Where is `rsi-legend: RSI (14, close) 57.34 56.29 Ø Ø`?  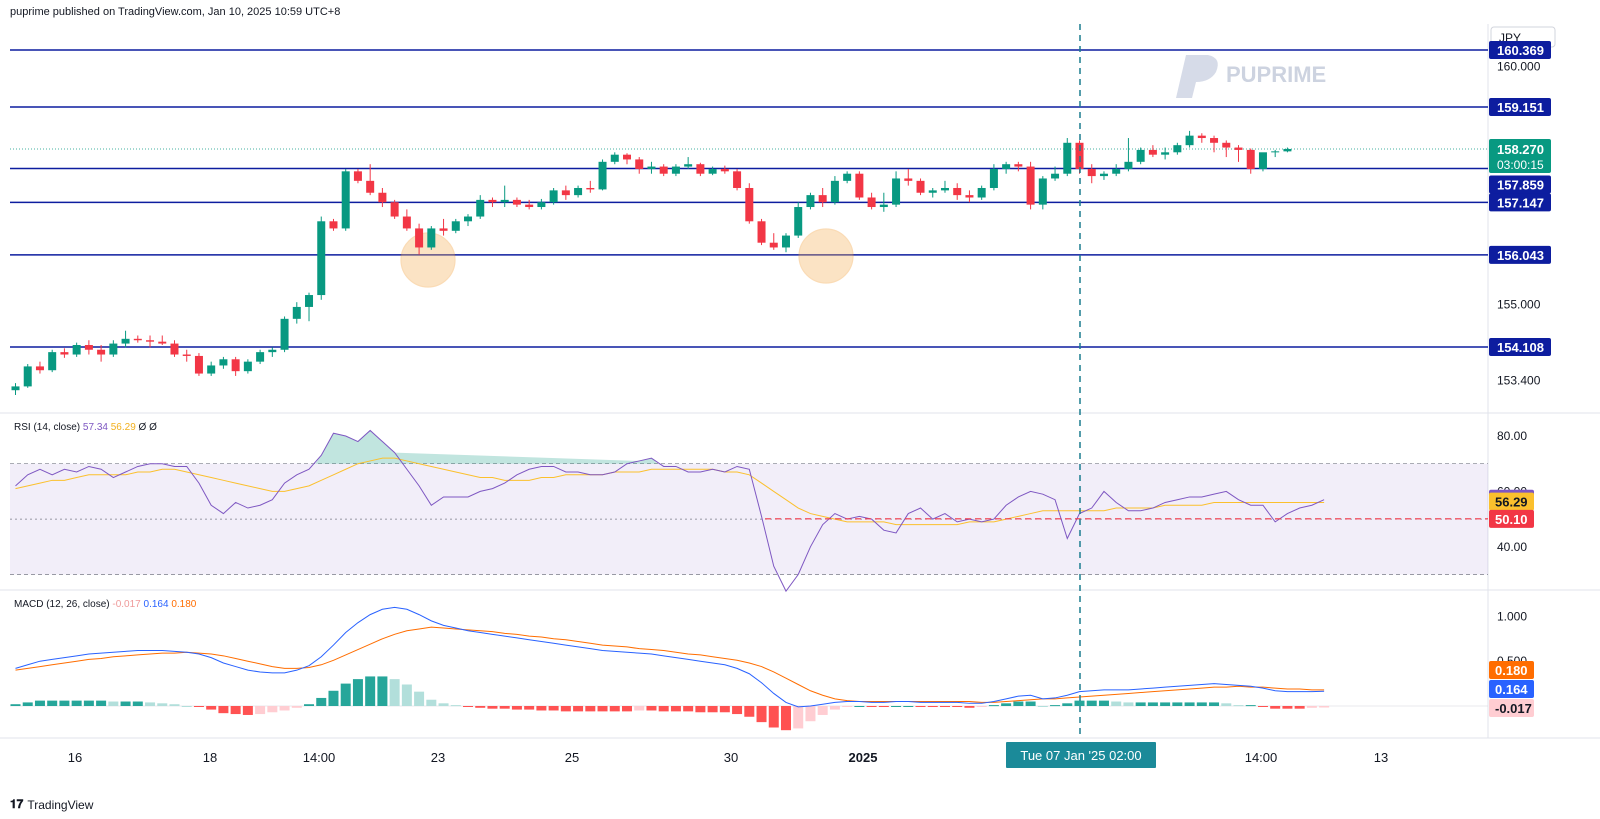
rsi-legend: RSI (14, close) 57.34 56.29 Ø Ø is located at coordinates (85, 427).